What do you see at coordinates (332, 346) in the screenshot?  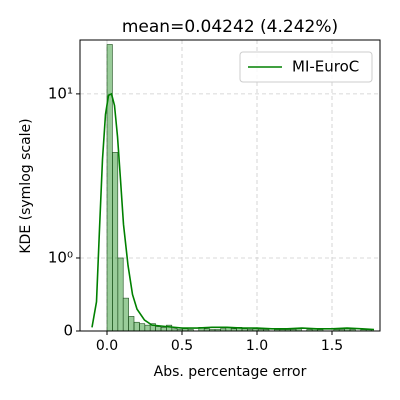 I see `x-tick-label: 1.5` at bounding box center [332, 346].